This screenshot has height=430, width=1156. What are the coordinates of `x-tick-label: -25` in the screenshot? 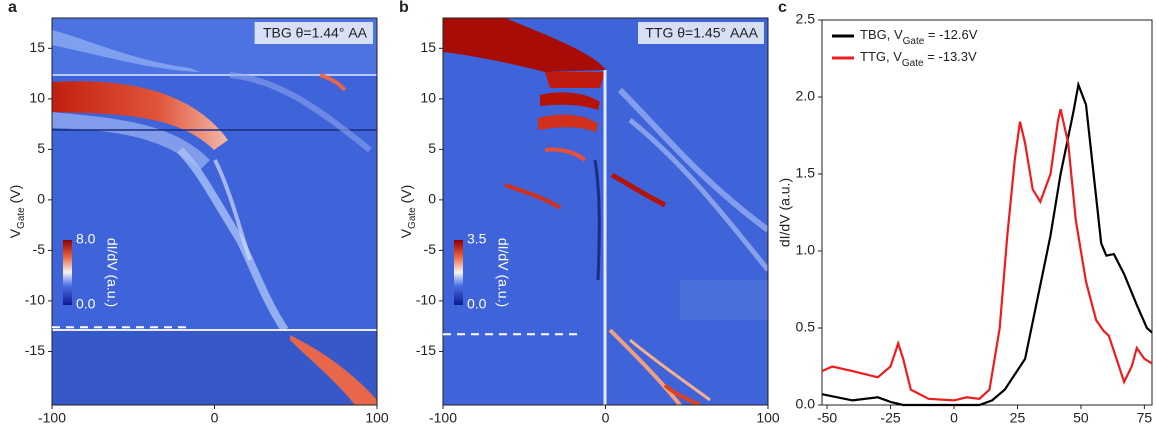 It's located at (890, 417).